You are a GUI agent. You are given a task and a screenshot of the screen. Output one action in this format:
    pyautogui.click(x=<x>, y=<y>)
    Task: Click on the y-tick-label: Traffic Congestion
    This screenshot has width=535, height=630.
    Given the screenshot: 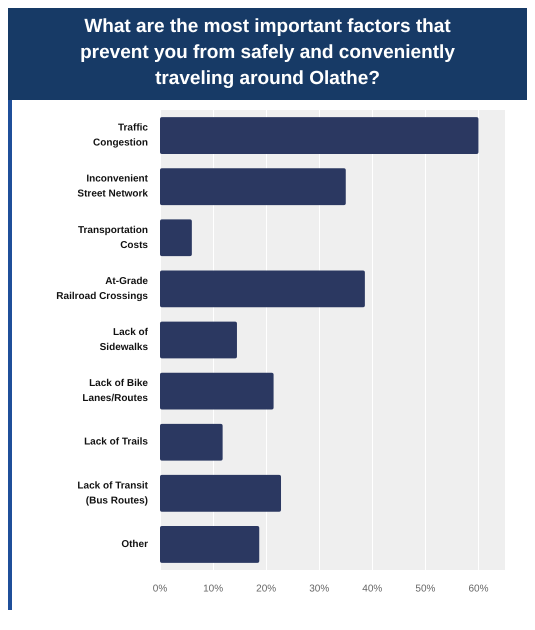 What is the action you would take?
    pyautogui.click(x=120, y=135)
    